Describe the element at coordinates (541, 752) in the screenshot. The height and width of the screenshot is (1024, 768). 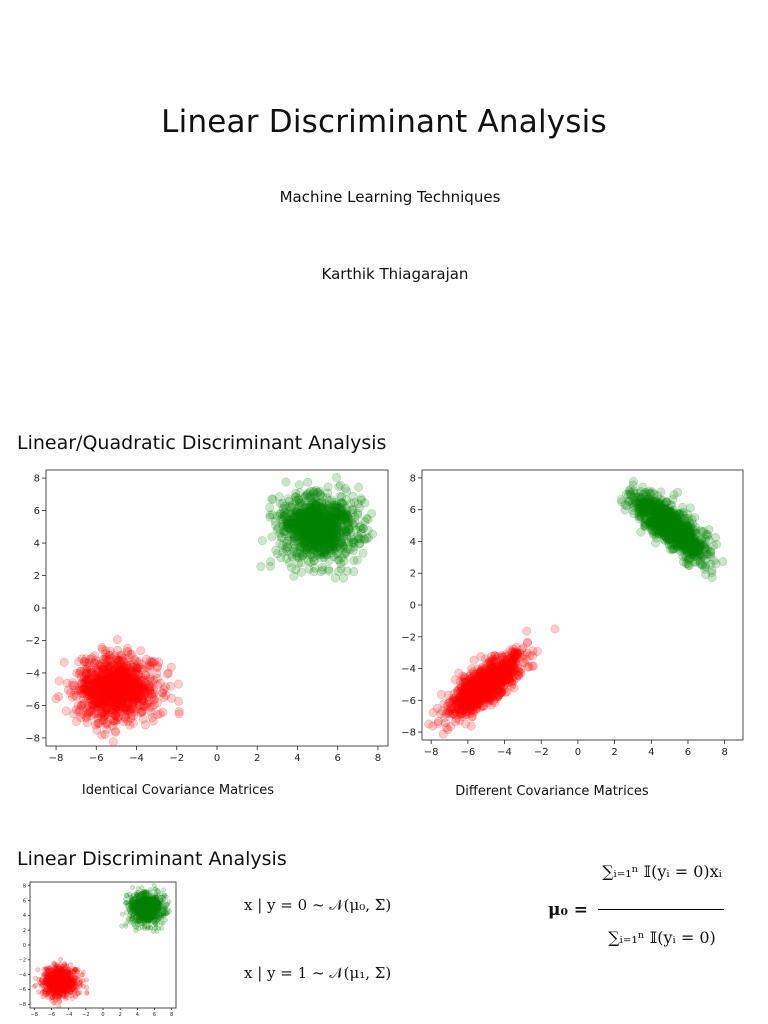
I see `x-tick-label: −2` at that location.